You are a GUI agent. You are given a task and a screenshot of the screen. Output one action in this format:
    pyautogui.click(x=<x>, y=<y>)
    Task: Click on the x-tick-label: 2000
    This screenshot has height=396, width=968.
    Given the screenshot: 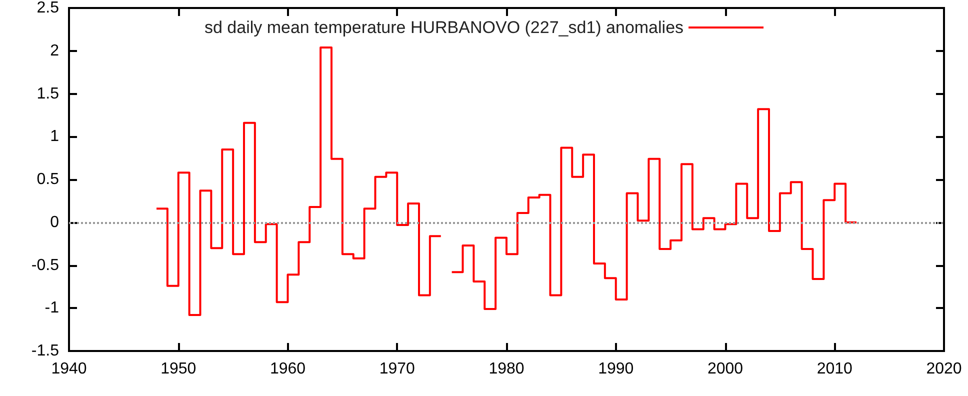 What is the action you would take?
    pyautogui.click(x=725, y=369)
    